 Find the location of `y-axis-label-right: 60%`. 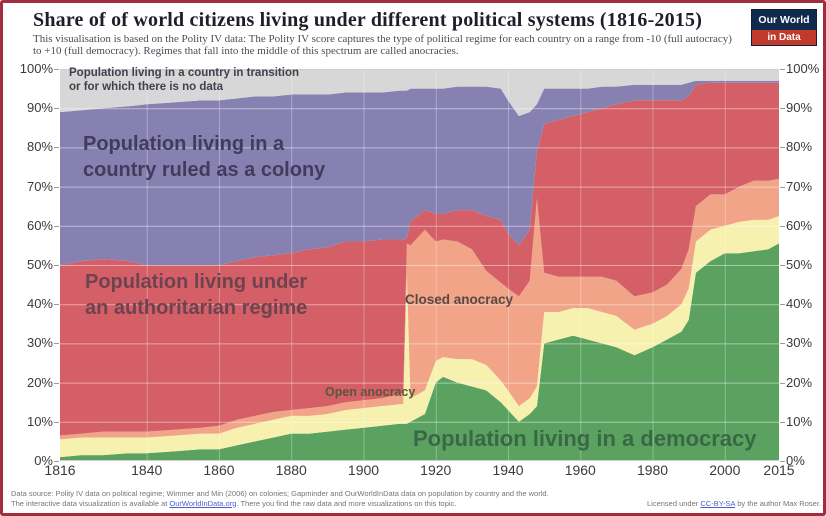

y-axis-label-right: 60% is located at coordinates (799, 225).